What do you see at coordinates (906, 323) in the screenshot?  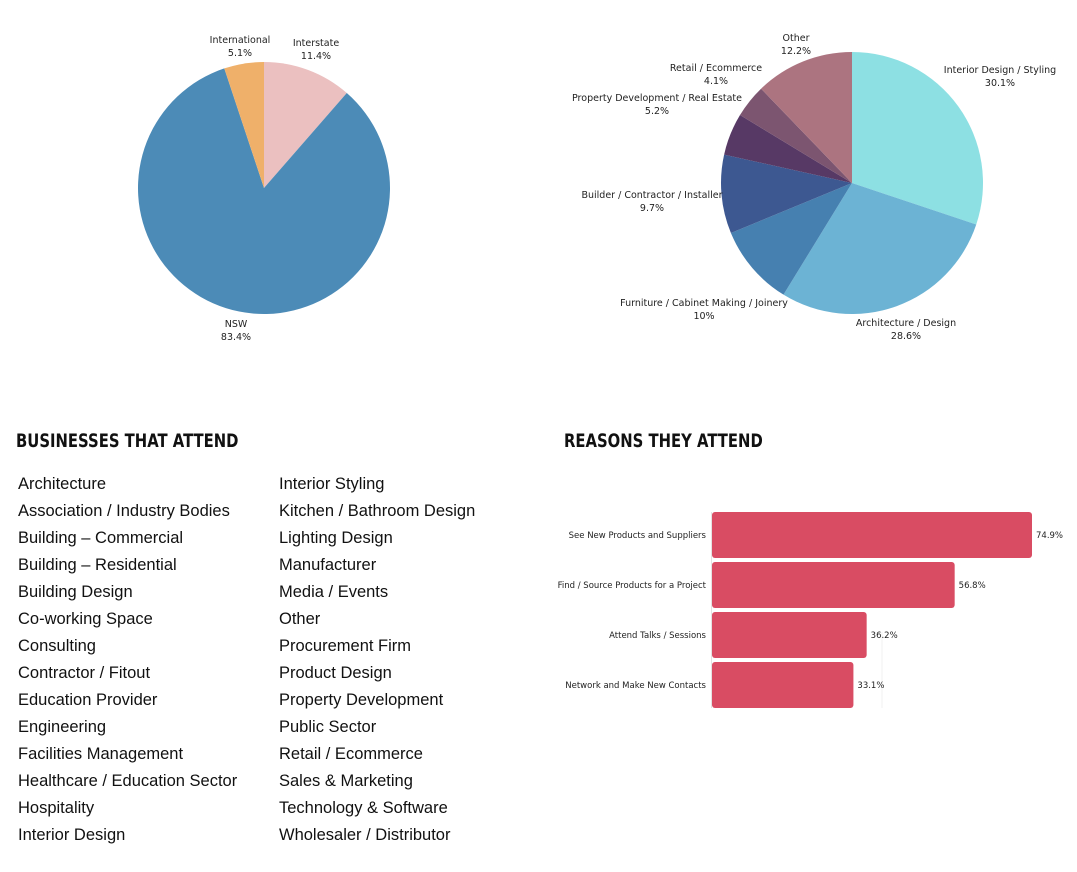 I see `pie-slice-label: Architecture / Design` at bounding box center [906, 323].